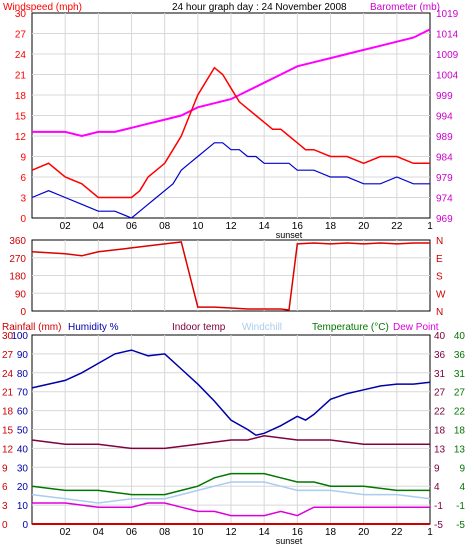  What do you see at coordinates (21, 35) in the screenshot?
I see `wind-y-tick: 27` at bounding box center [21, 35].